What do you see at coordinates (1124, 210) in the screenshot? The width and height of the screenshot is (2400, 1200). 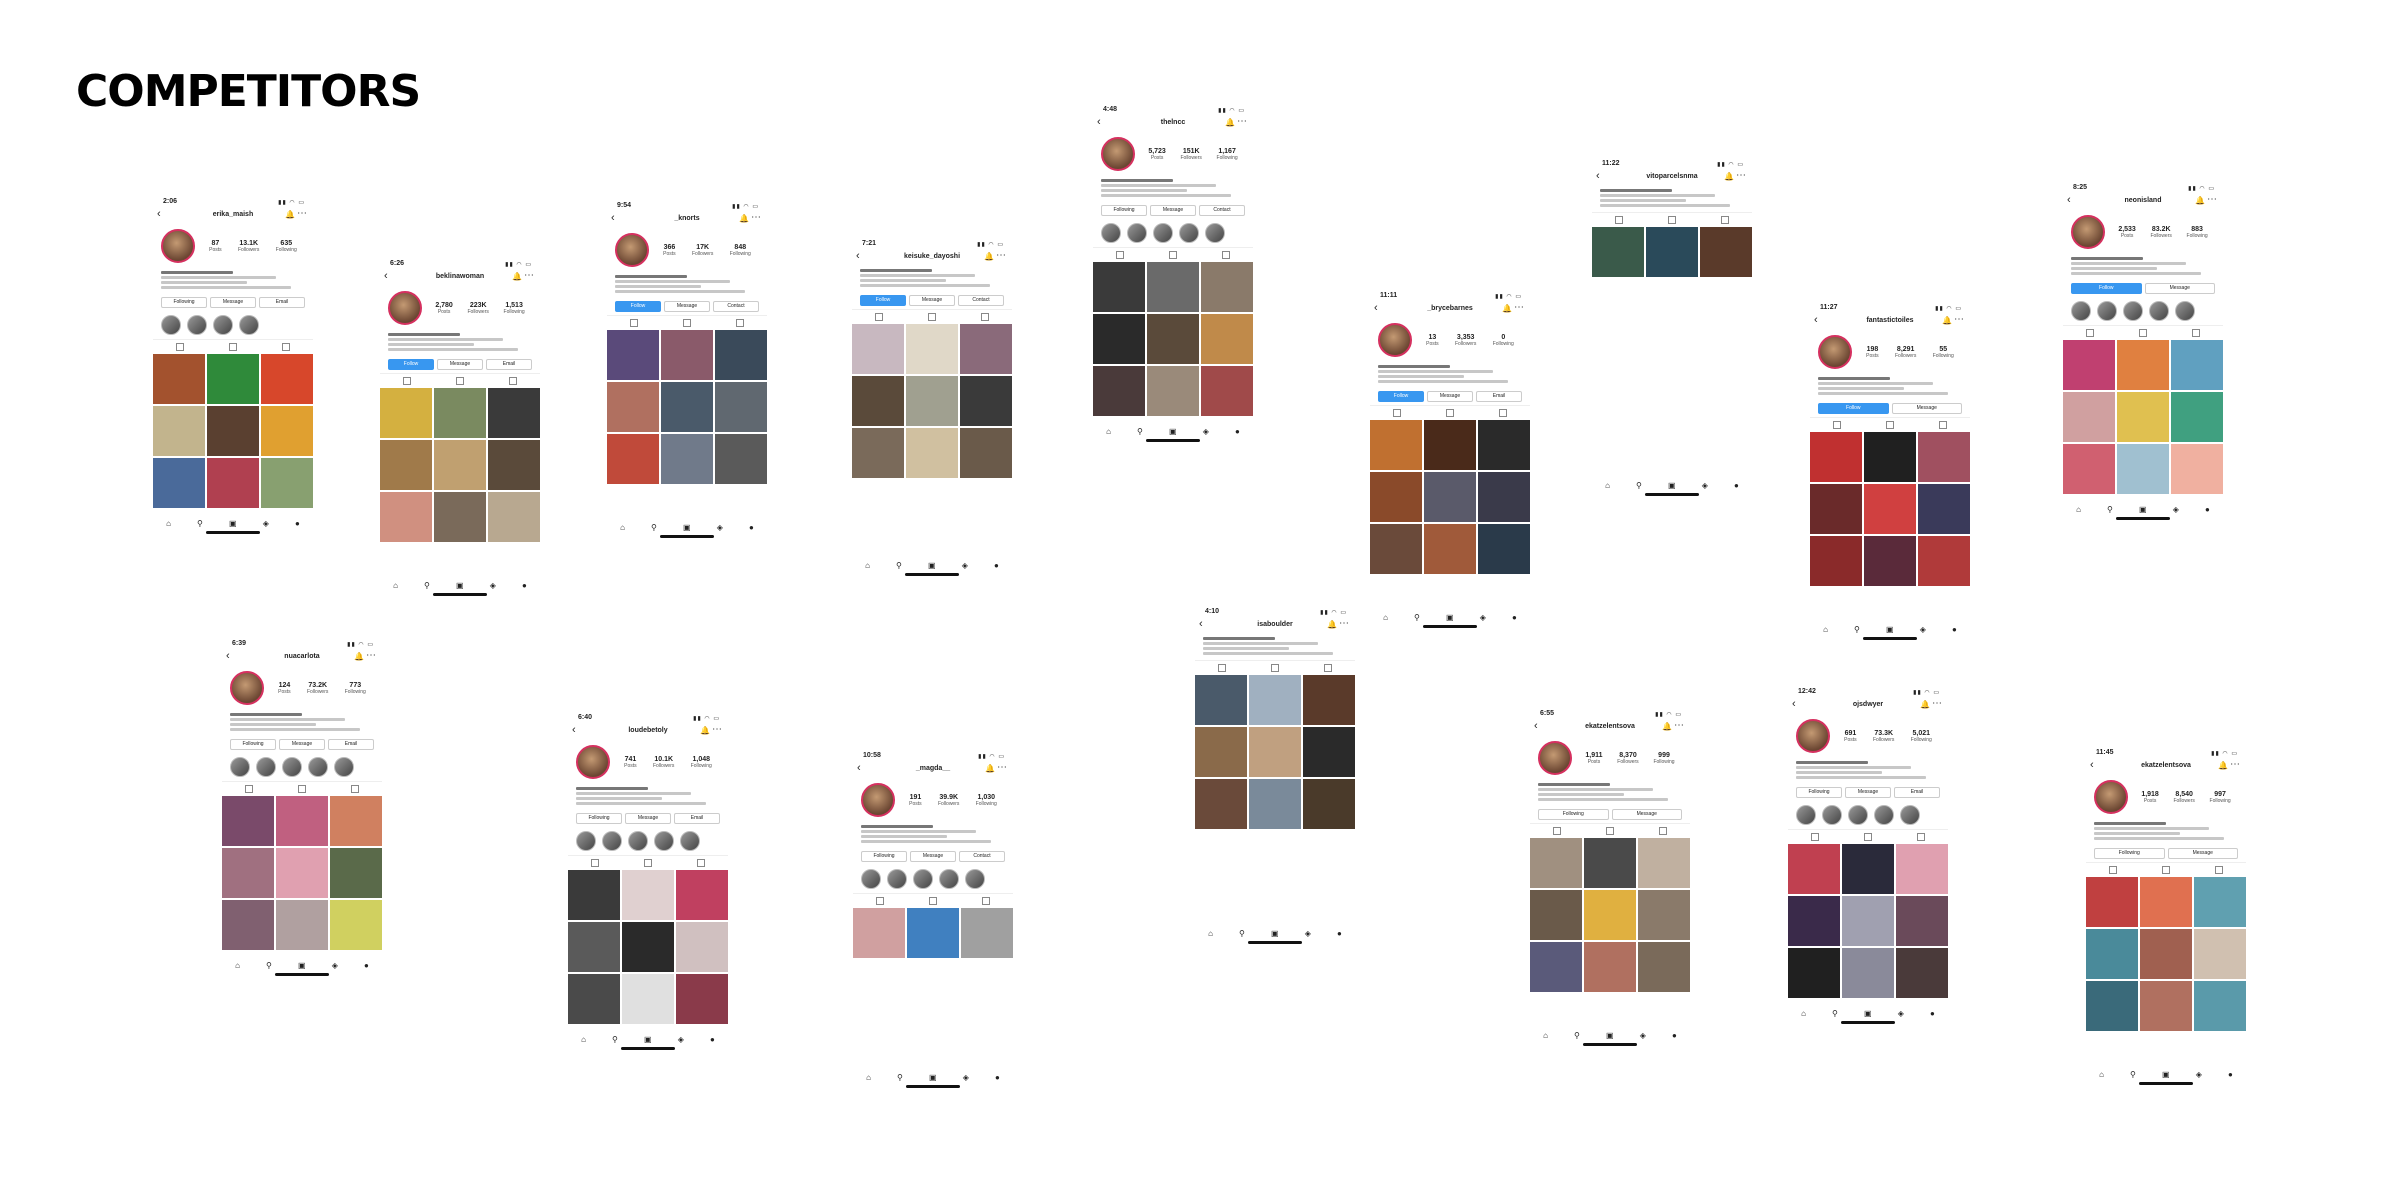 I see `profile-button-following: Following` at bounding box center [1124, 210].